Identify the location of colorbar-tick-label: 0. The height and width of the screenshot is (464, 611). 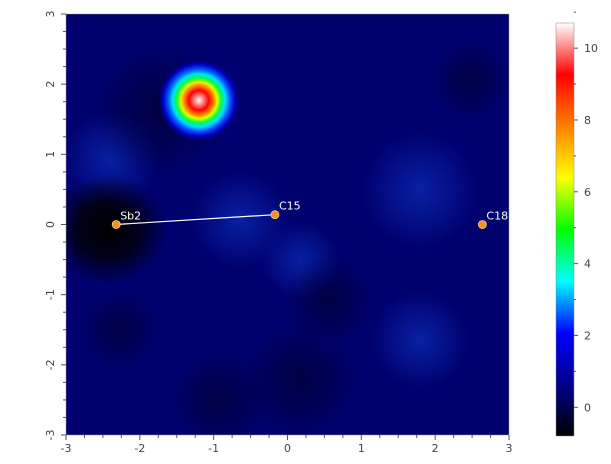
(587, 407).